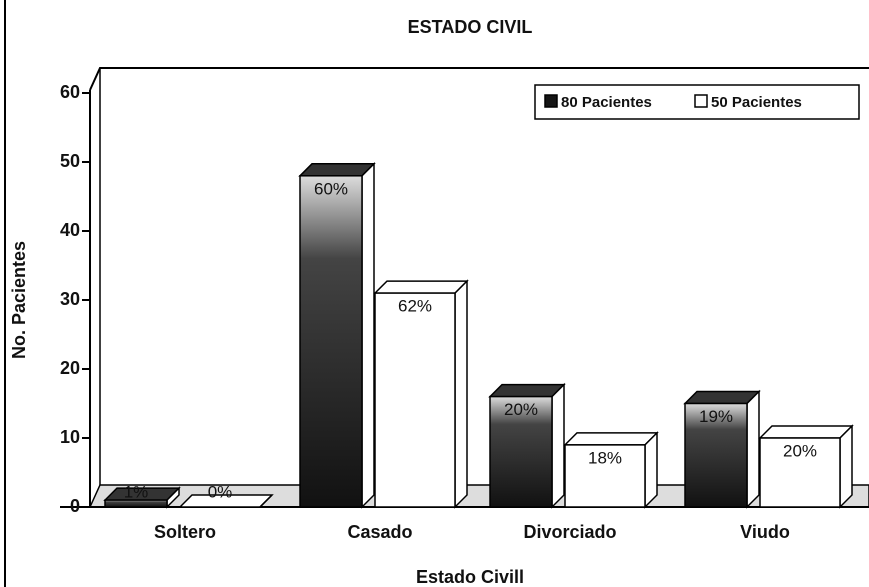  Describe the element at coordinates (70, 92) in the screenshot. I see `y-tick-label: 60` at that location.